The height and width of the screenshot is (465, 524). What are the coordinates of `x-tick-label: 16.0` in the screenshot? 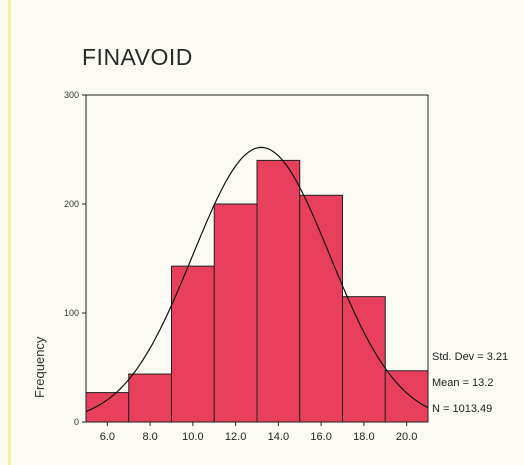 It's located at (320, 437).